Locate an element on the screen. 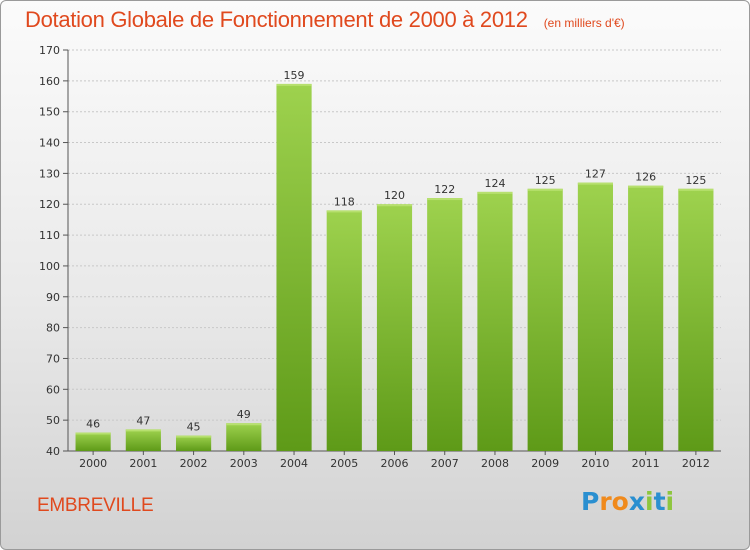 This screenshot has height=550, width=750. x-tick-label: 2000 is located at coordinates (93, 463).